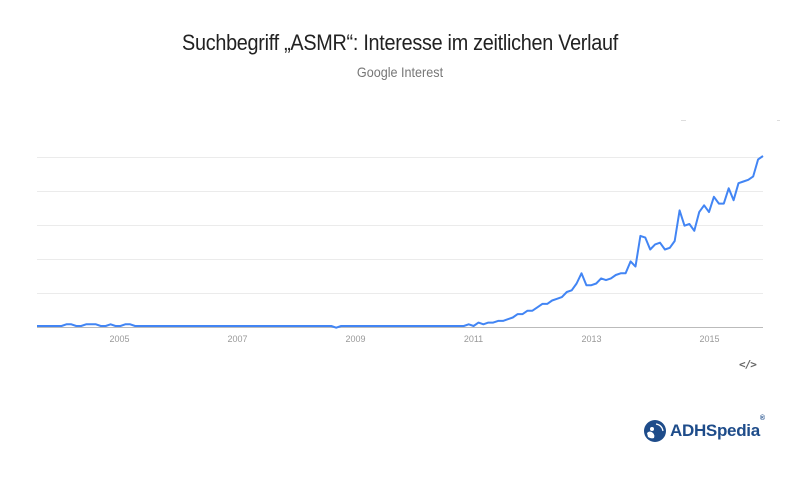 Image resolution: width=800 pixels, height=480 pixels. I want to click on code-embed-icon: </>, so click(748, 364).